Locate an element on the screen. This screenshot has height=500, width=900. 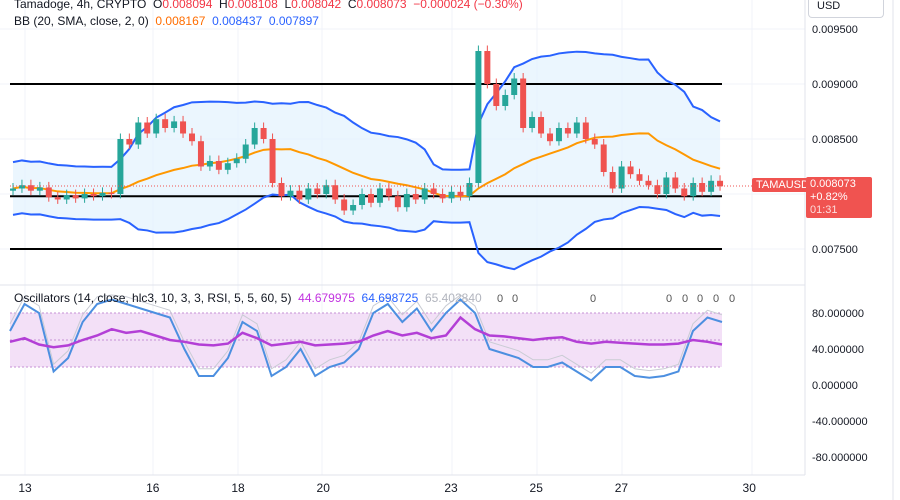
low-label: L is located at coordinates (288, 5).